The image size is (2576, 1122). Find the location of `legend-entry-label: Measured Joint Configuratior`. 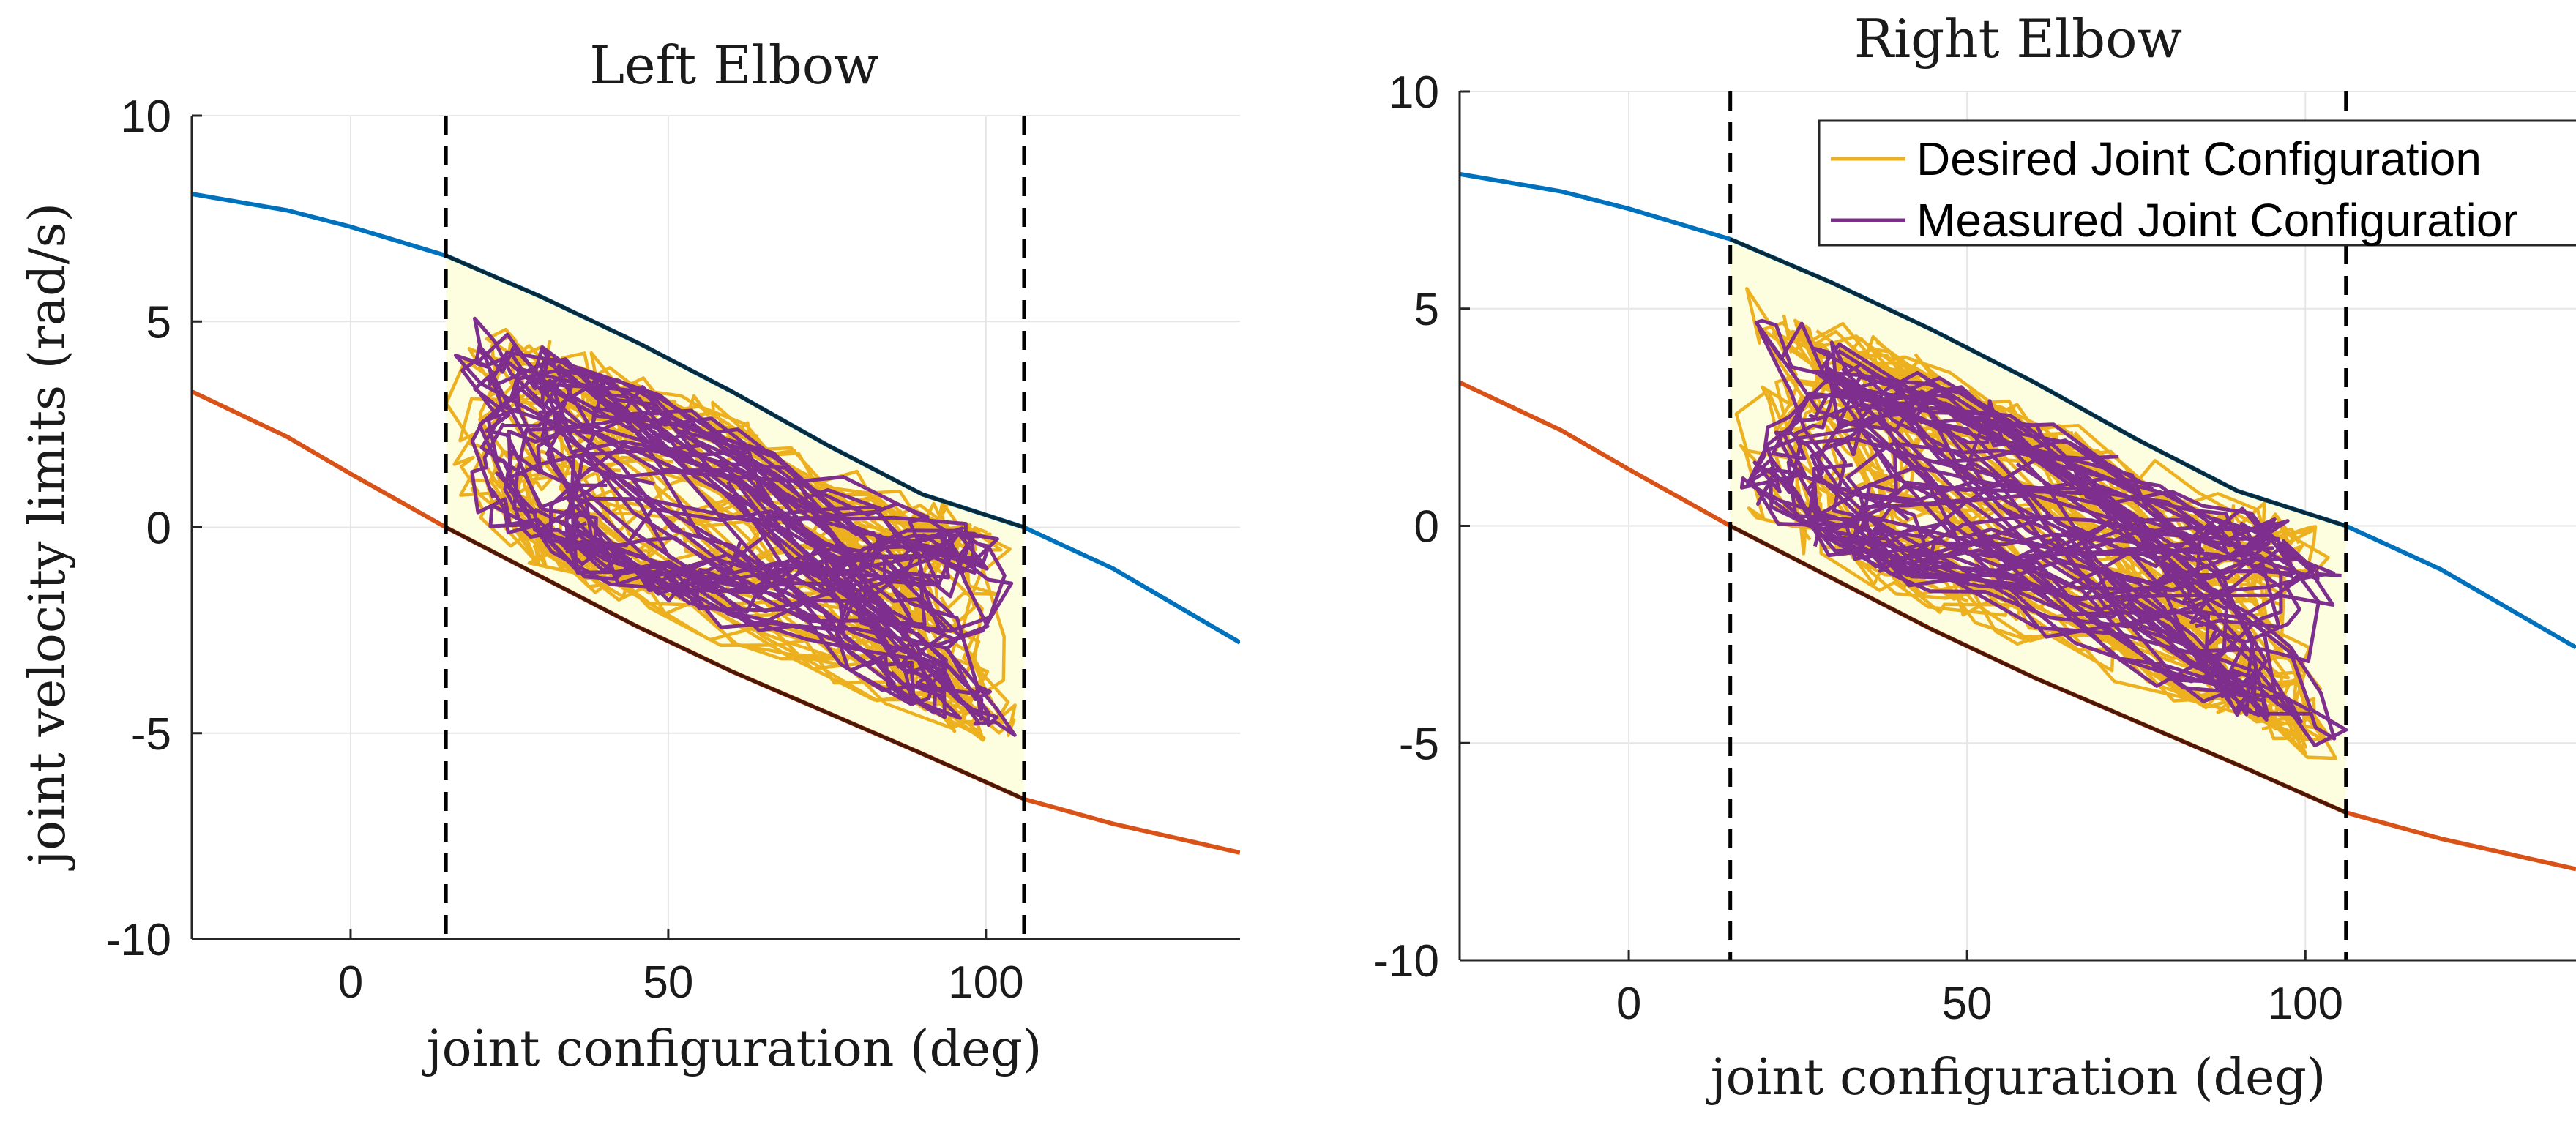

legend-entry-label: Measured Joint Configuratior is located at coordinates (2217, 220).